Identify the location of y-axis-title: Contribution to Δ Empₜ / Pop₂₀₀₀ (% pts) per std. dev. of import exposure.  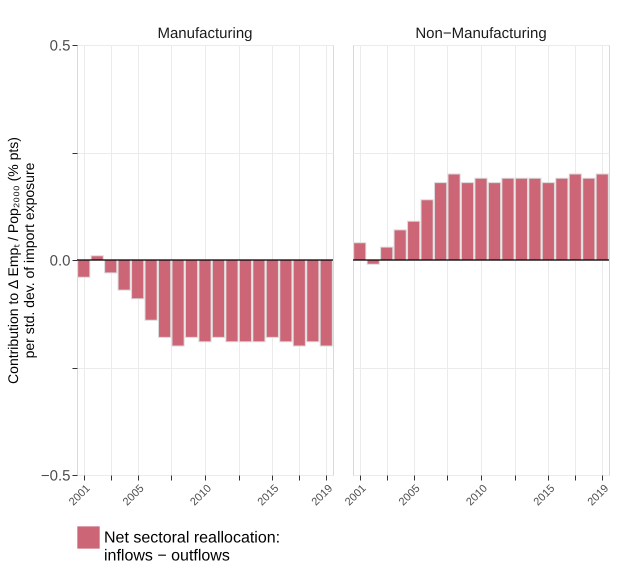
(20, 260).